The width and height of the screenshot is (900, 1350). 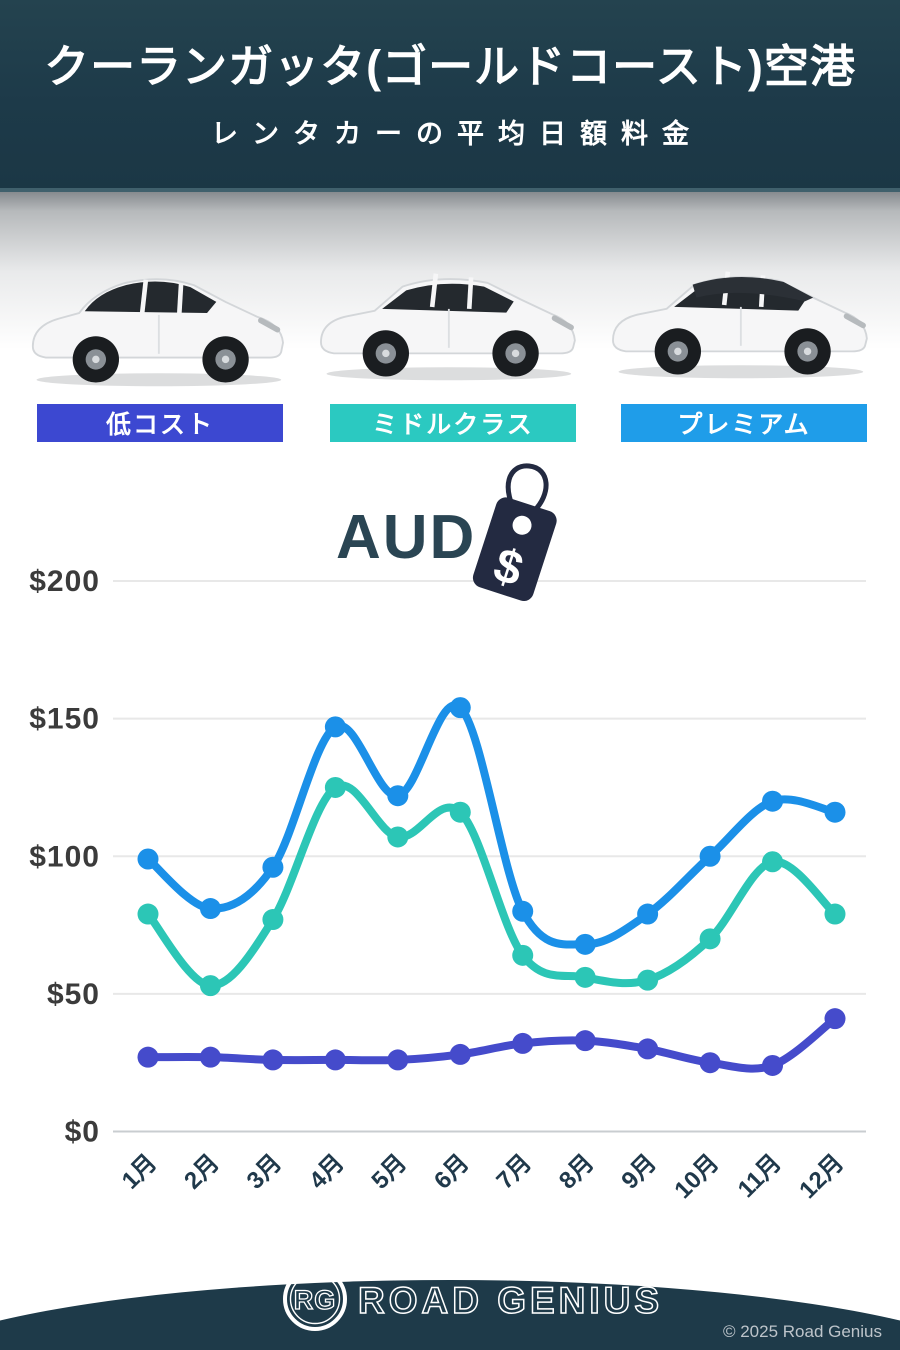 What do you see at coordinates (157, 320) in the screenshot?
I see `car-image-low-cost` at bounding box center [157, 320].